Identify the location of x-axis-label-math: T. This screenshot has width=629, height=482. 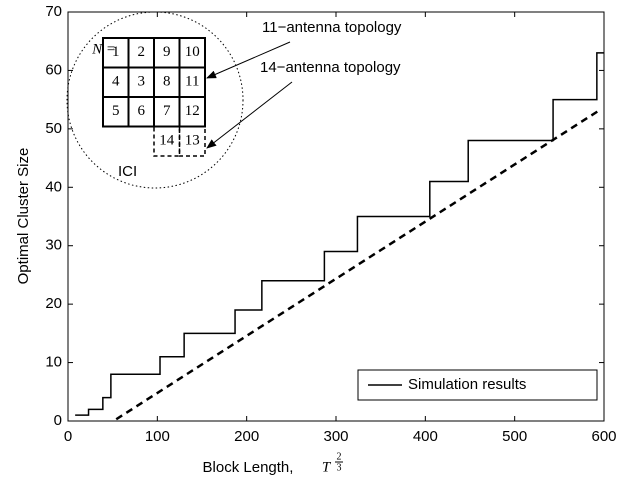
(327, 467).